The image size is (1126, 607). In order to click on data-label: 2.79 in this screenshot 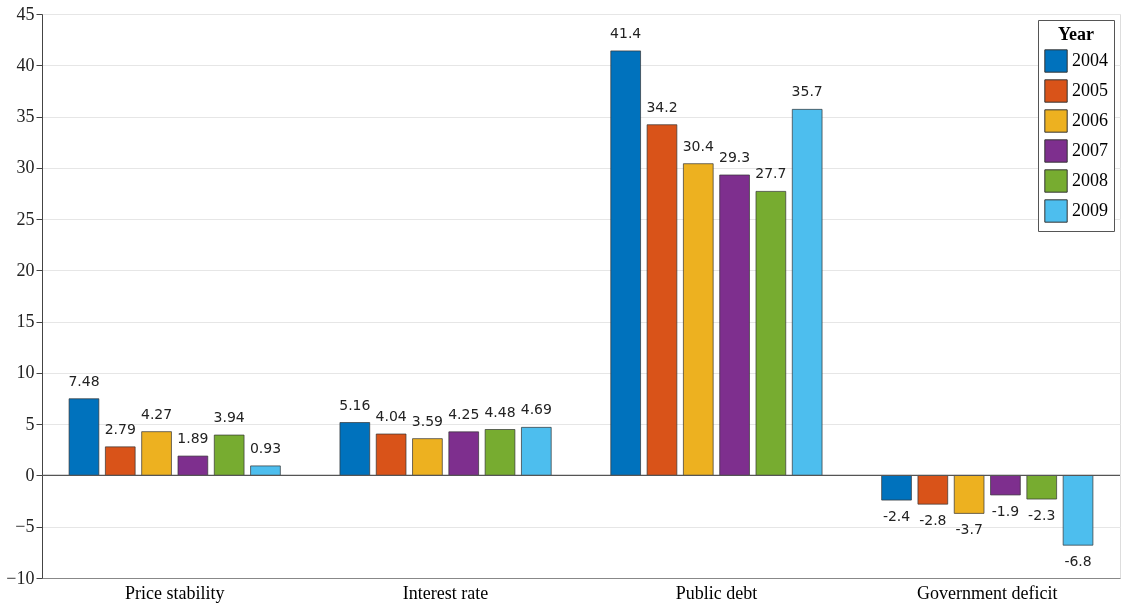, I will do `click(120, 428)`.